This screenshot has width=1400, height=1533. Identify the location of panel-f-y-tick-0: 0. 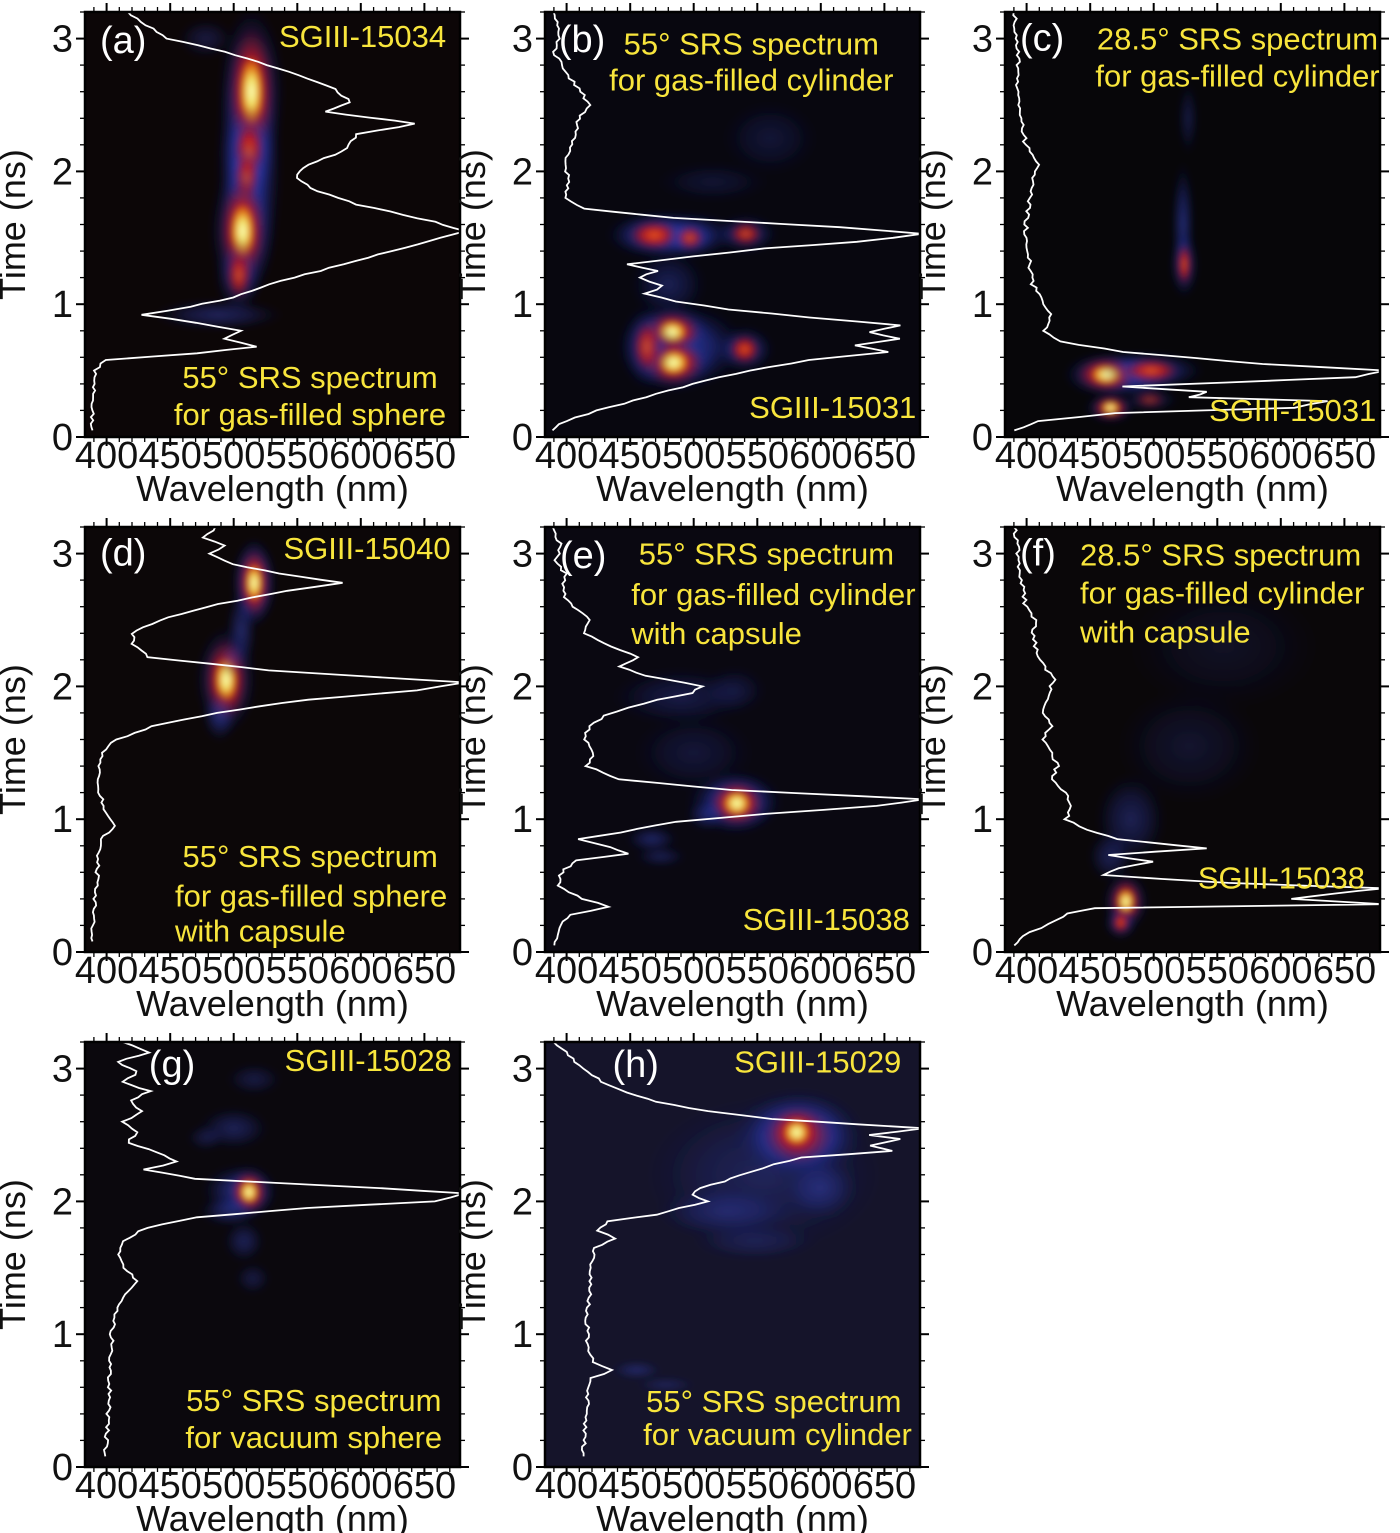
(982, 953).